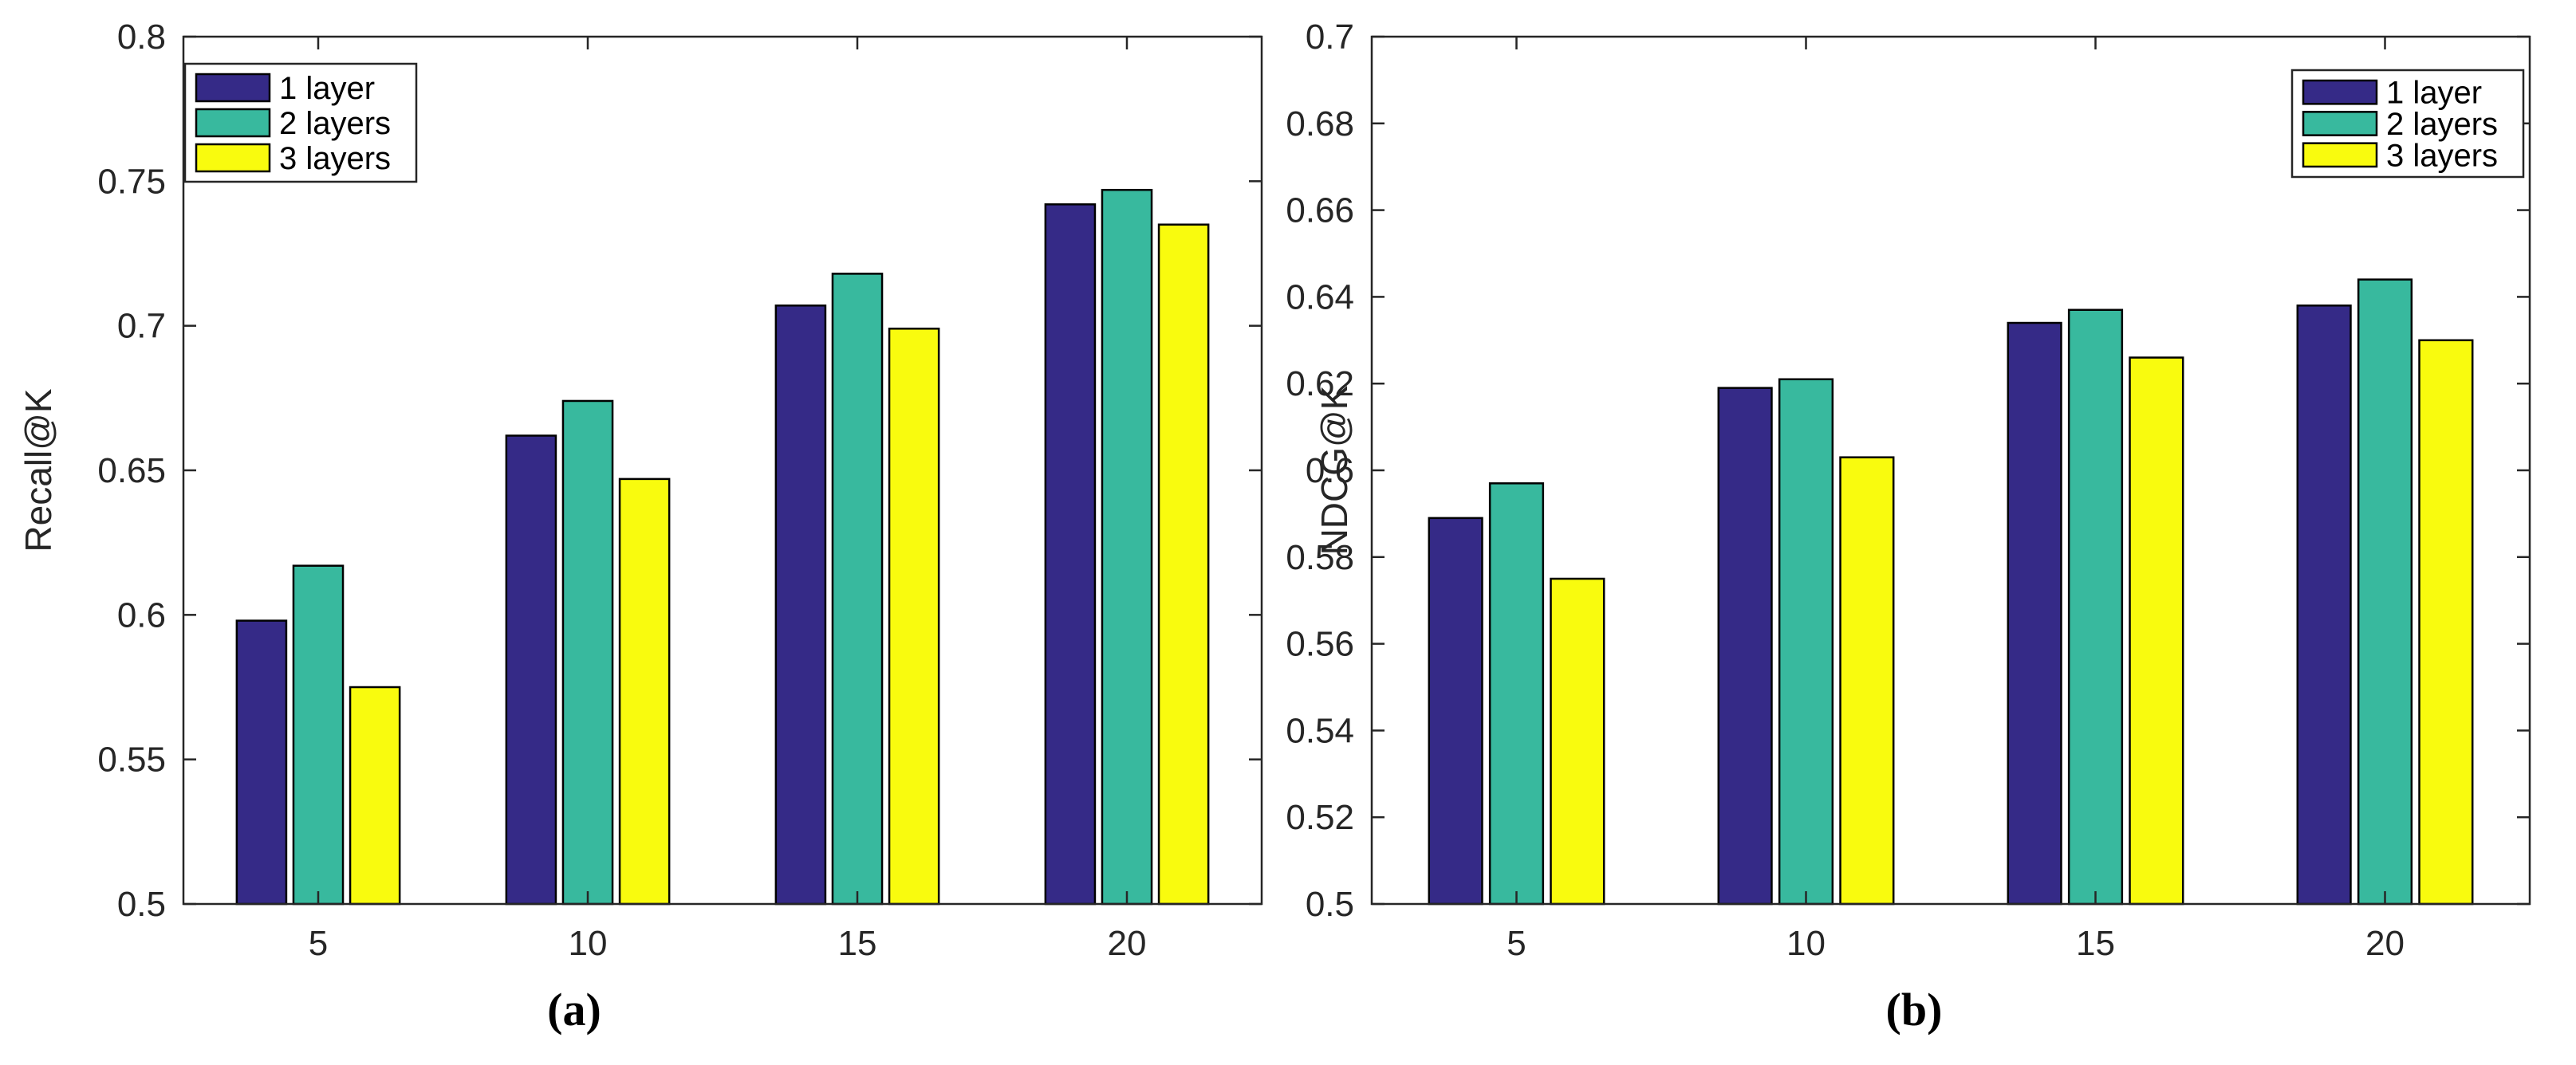 This screenshot has height=1065, width=2576. I want to click on y-axis-label: NDCG@K, so click(1334, 470).